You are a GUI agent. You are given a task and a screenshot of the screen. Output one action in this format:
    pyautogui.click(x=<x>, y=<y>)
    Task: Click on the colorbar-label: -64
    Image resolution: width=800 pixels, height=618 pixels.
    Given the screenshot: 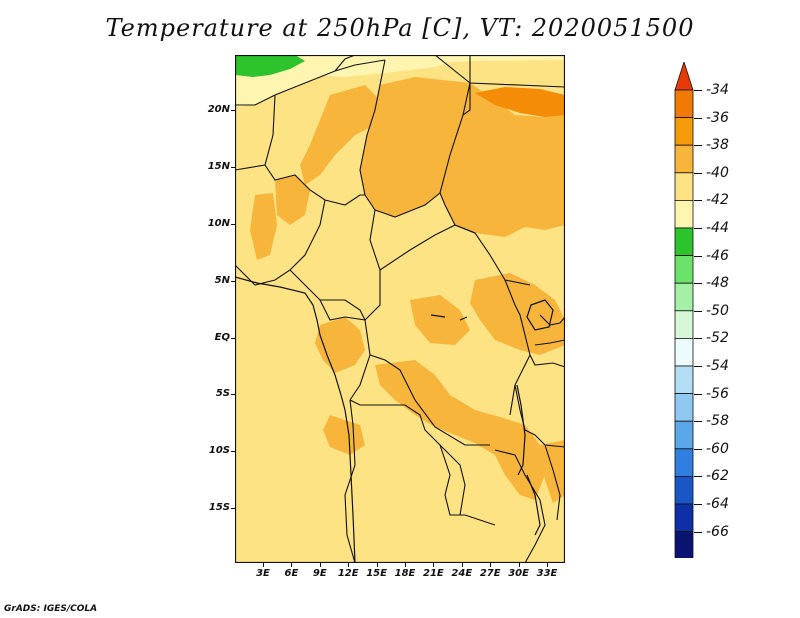 What is the action you would take?
    pyautogui.click(x=717, y=504)
    